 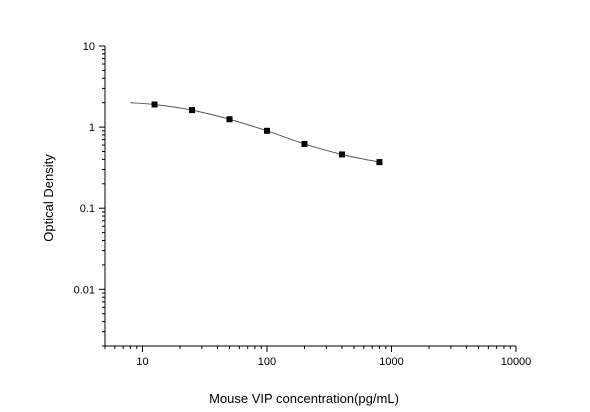 What do you see at coordinates (89, 194) in the screenshot?
I see `y-axis-ticks: 0.01 0.1 1 10` at bounding box center [89, 194].